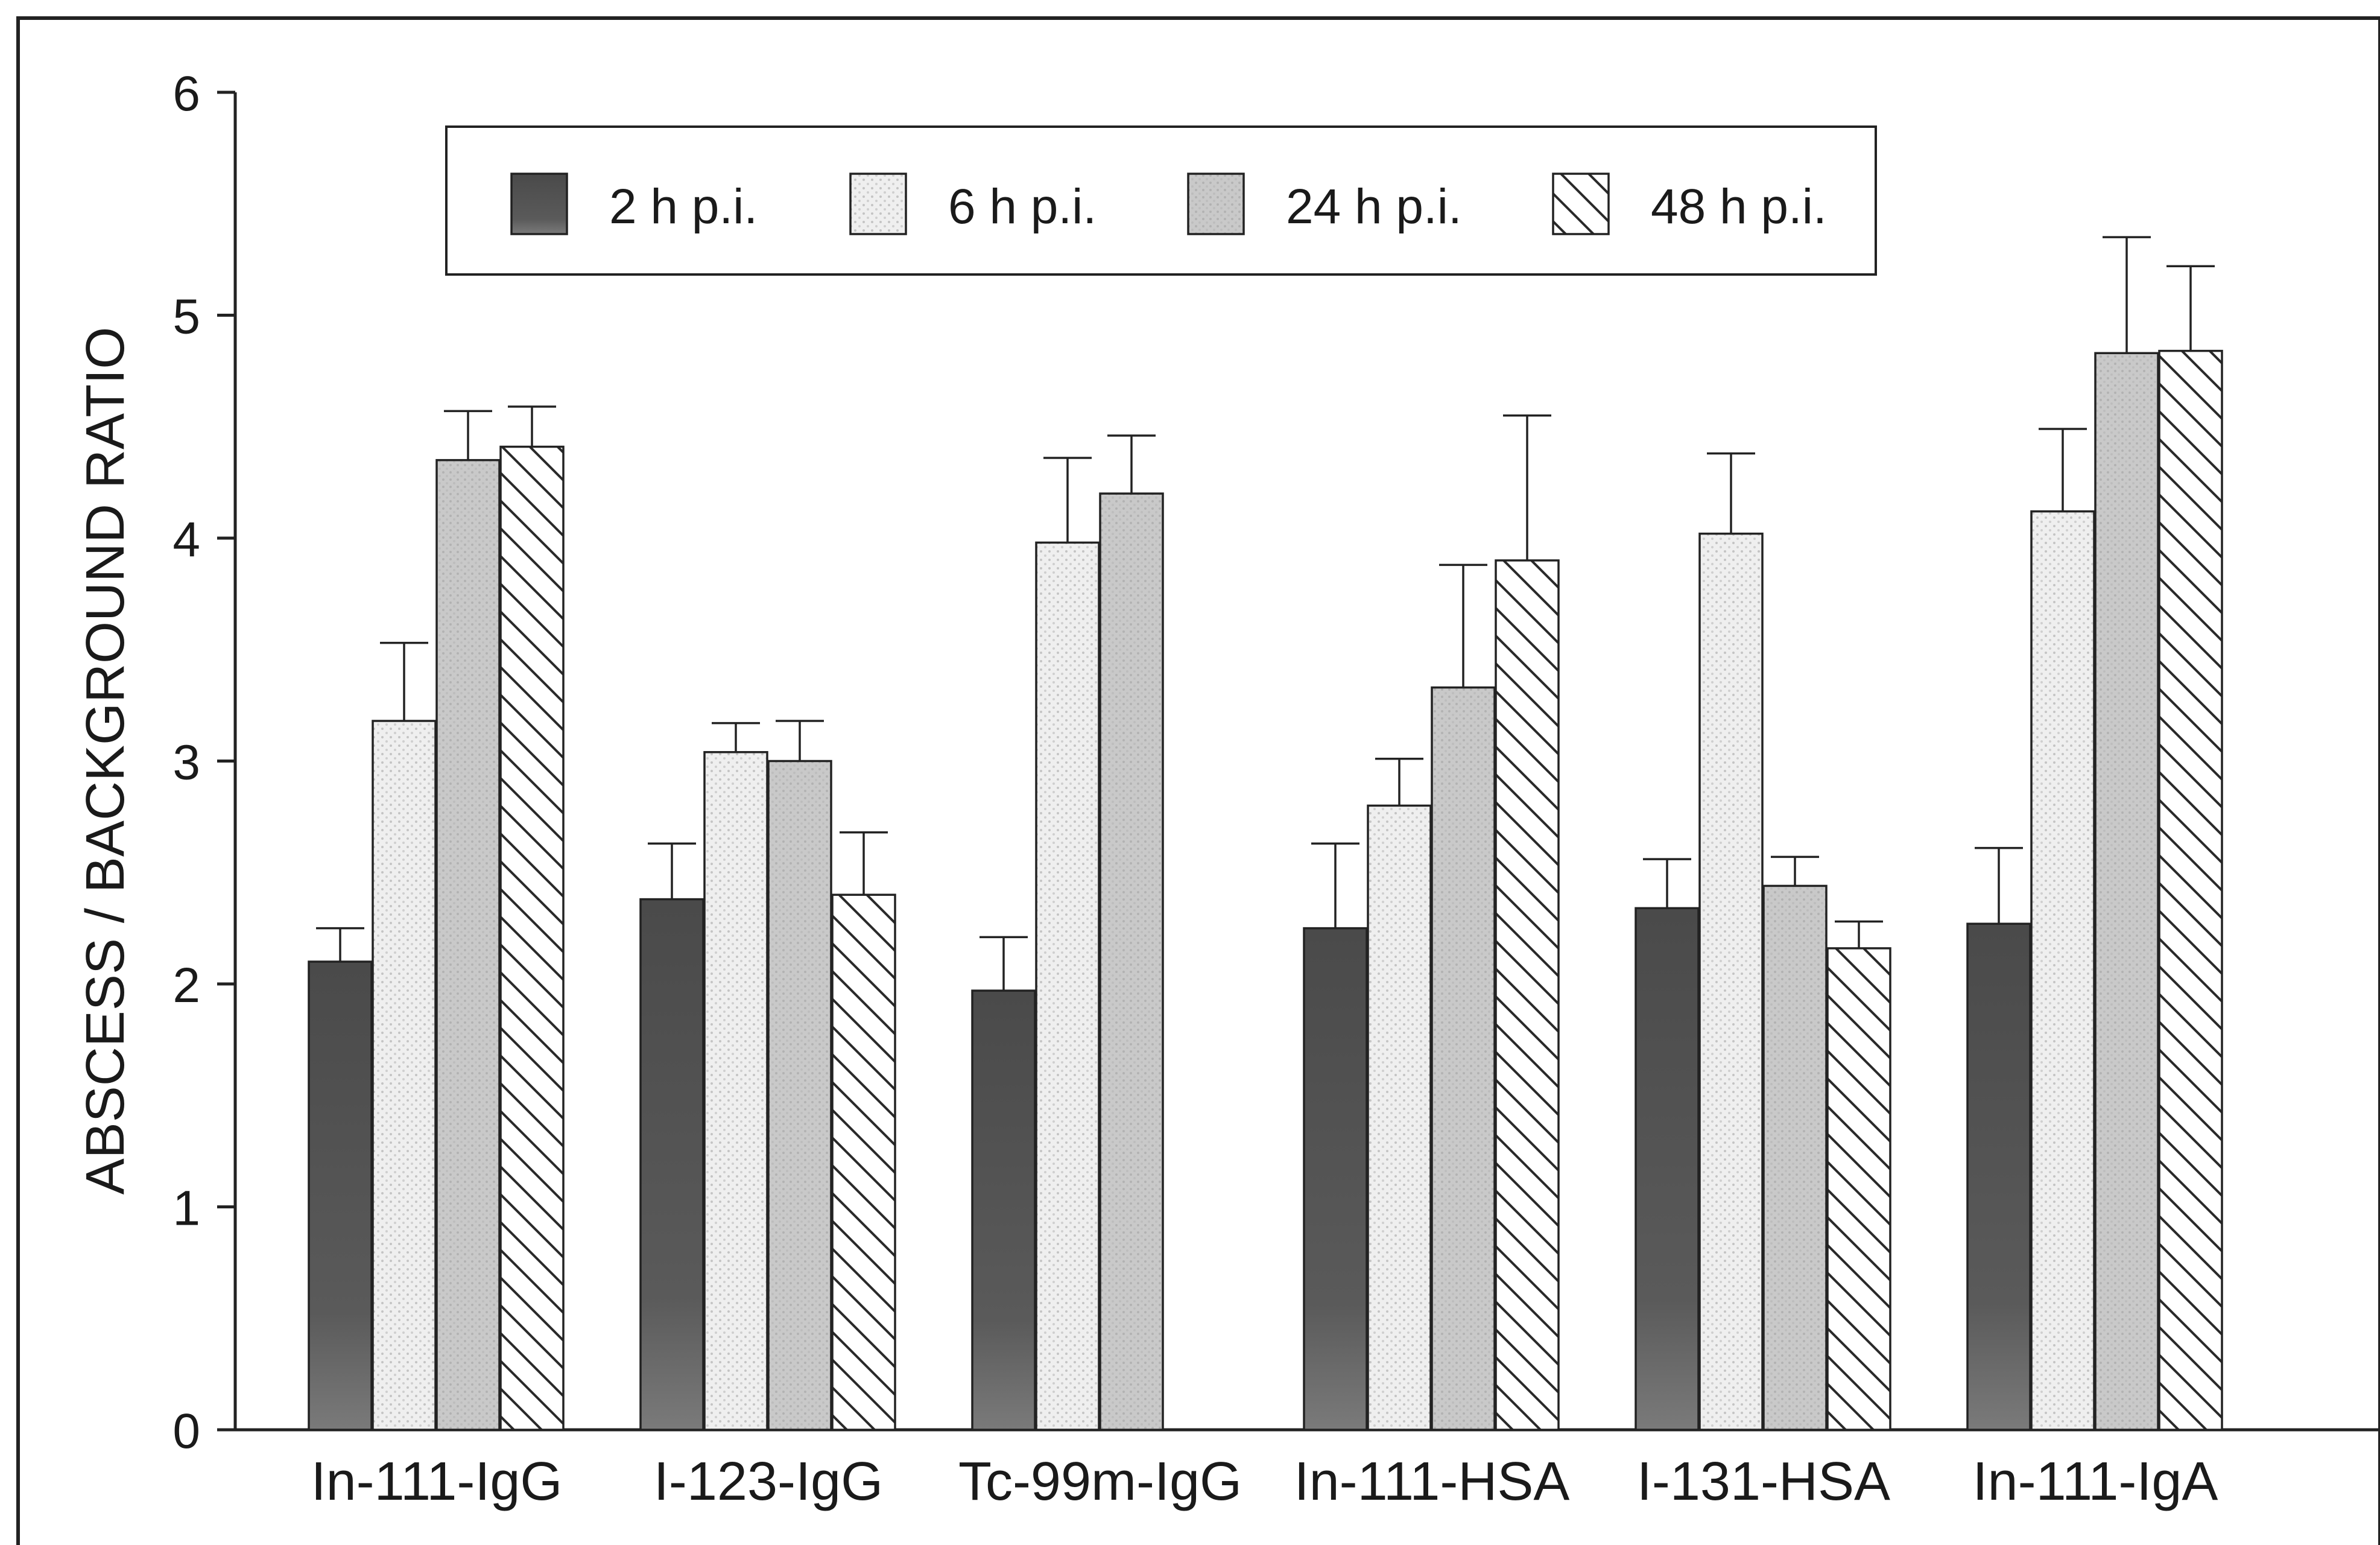 The width and height of the screenshot is (2380, 1545). I want to click on legend: 2 h p.i. 6 h p.i. 24 h p.i. 48 h p.i., so click(1161, 200).